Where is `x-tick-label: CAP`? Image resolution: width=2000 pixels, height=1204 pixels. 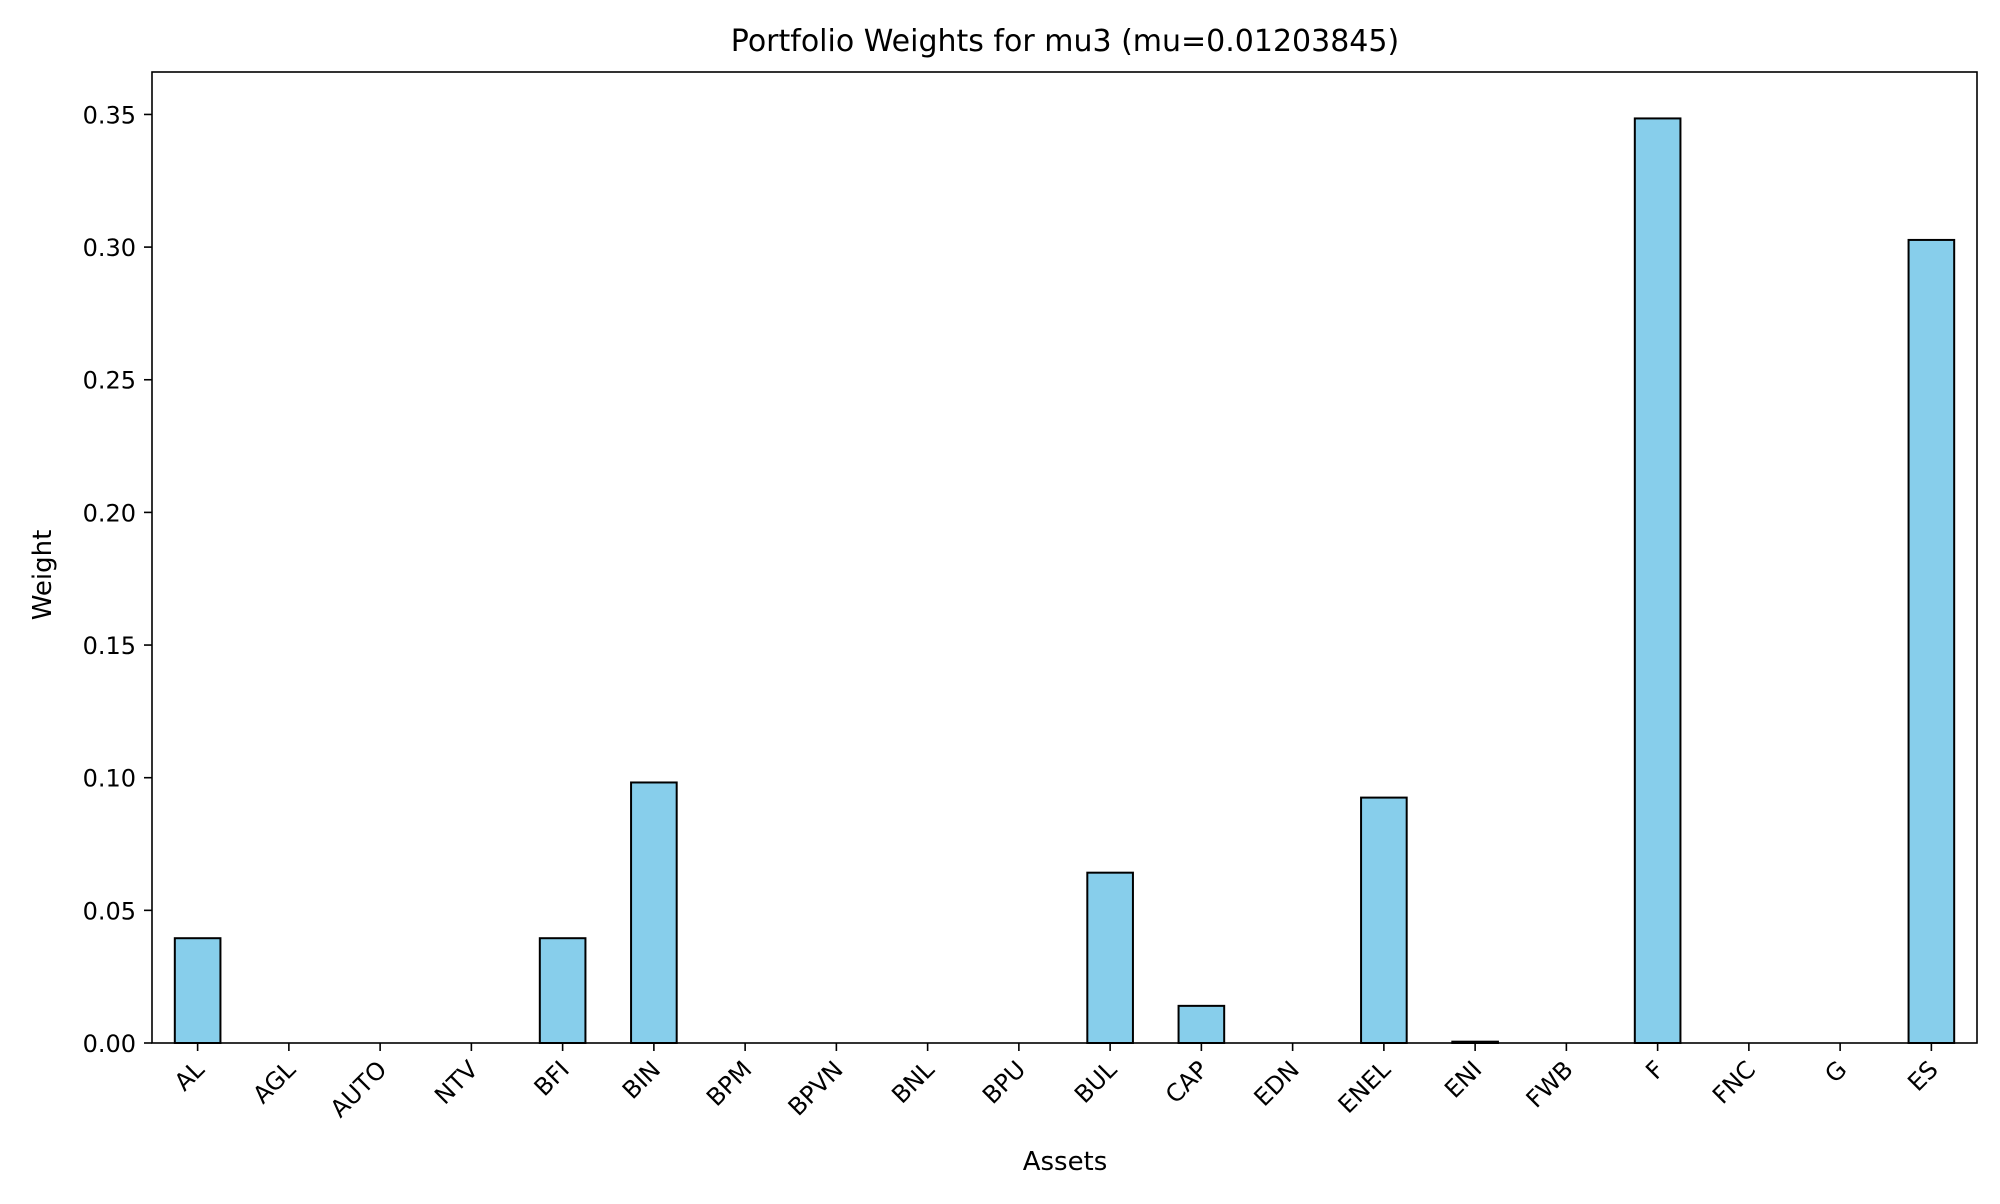
x-tick-label: CAP is located at coordinates (1186, 1081).